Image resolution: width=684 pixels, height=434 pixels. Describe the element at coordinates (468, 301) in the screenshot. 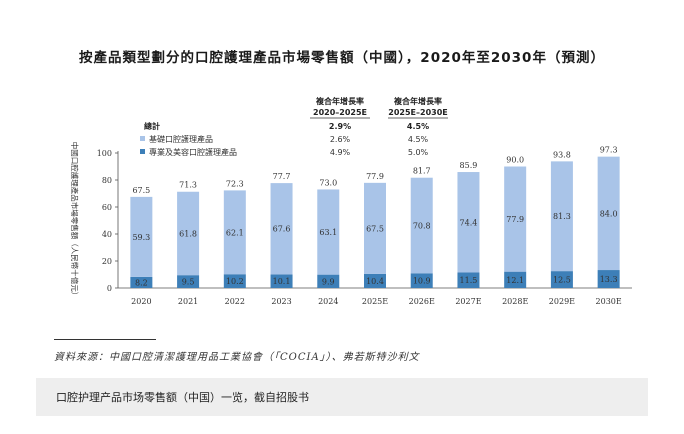

I see `x-tick-label: 2027E` at that location.